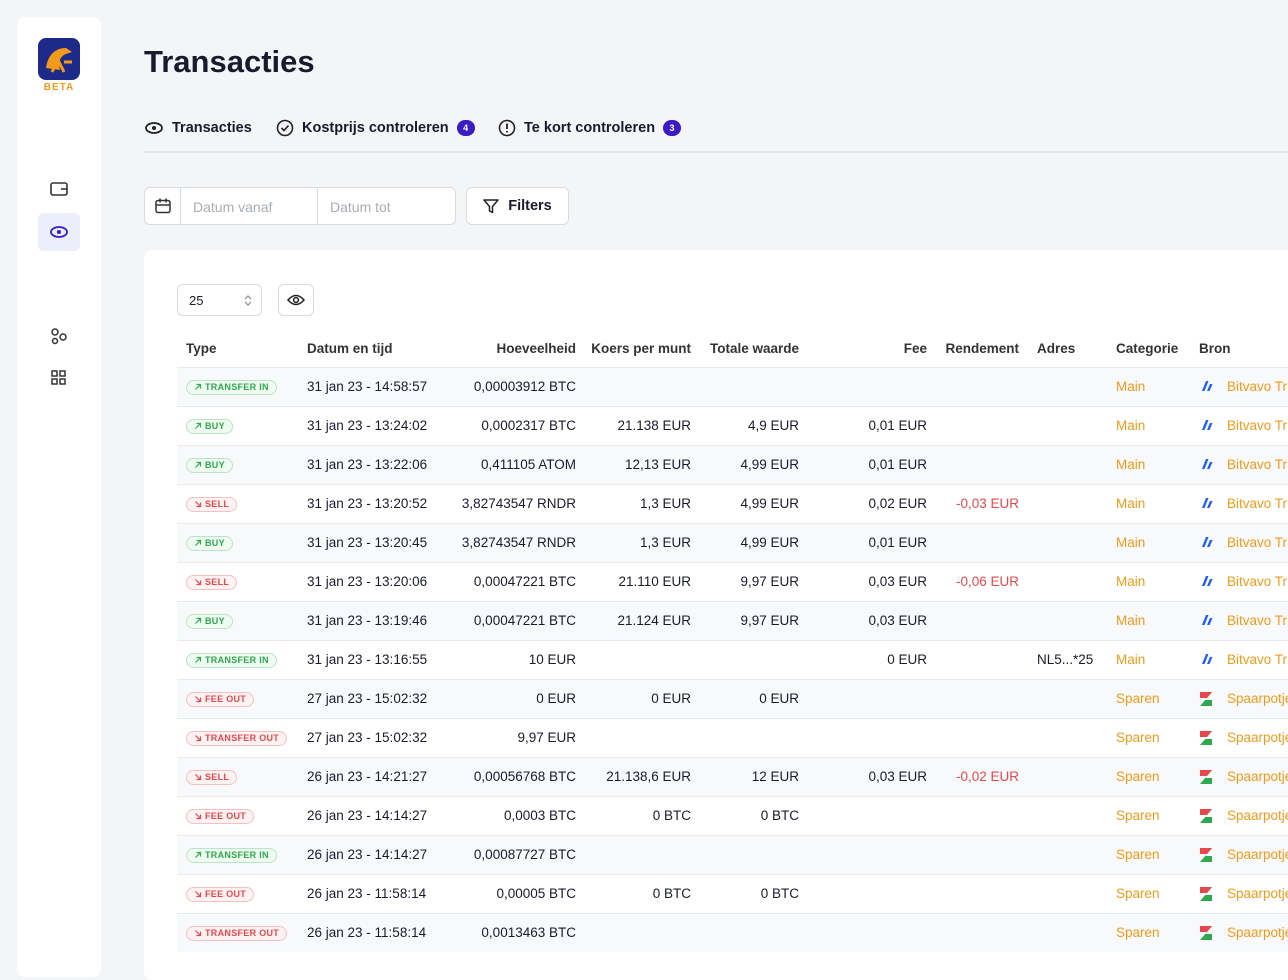 Image resolution: width=1288 pixels, height=980 pixels. I want to click on column-header: Datum en tijd, so click(350, 348).